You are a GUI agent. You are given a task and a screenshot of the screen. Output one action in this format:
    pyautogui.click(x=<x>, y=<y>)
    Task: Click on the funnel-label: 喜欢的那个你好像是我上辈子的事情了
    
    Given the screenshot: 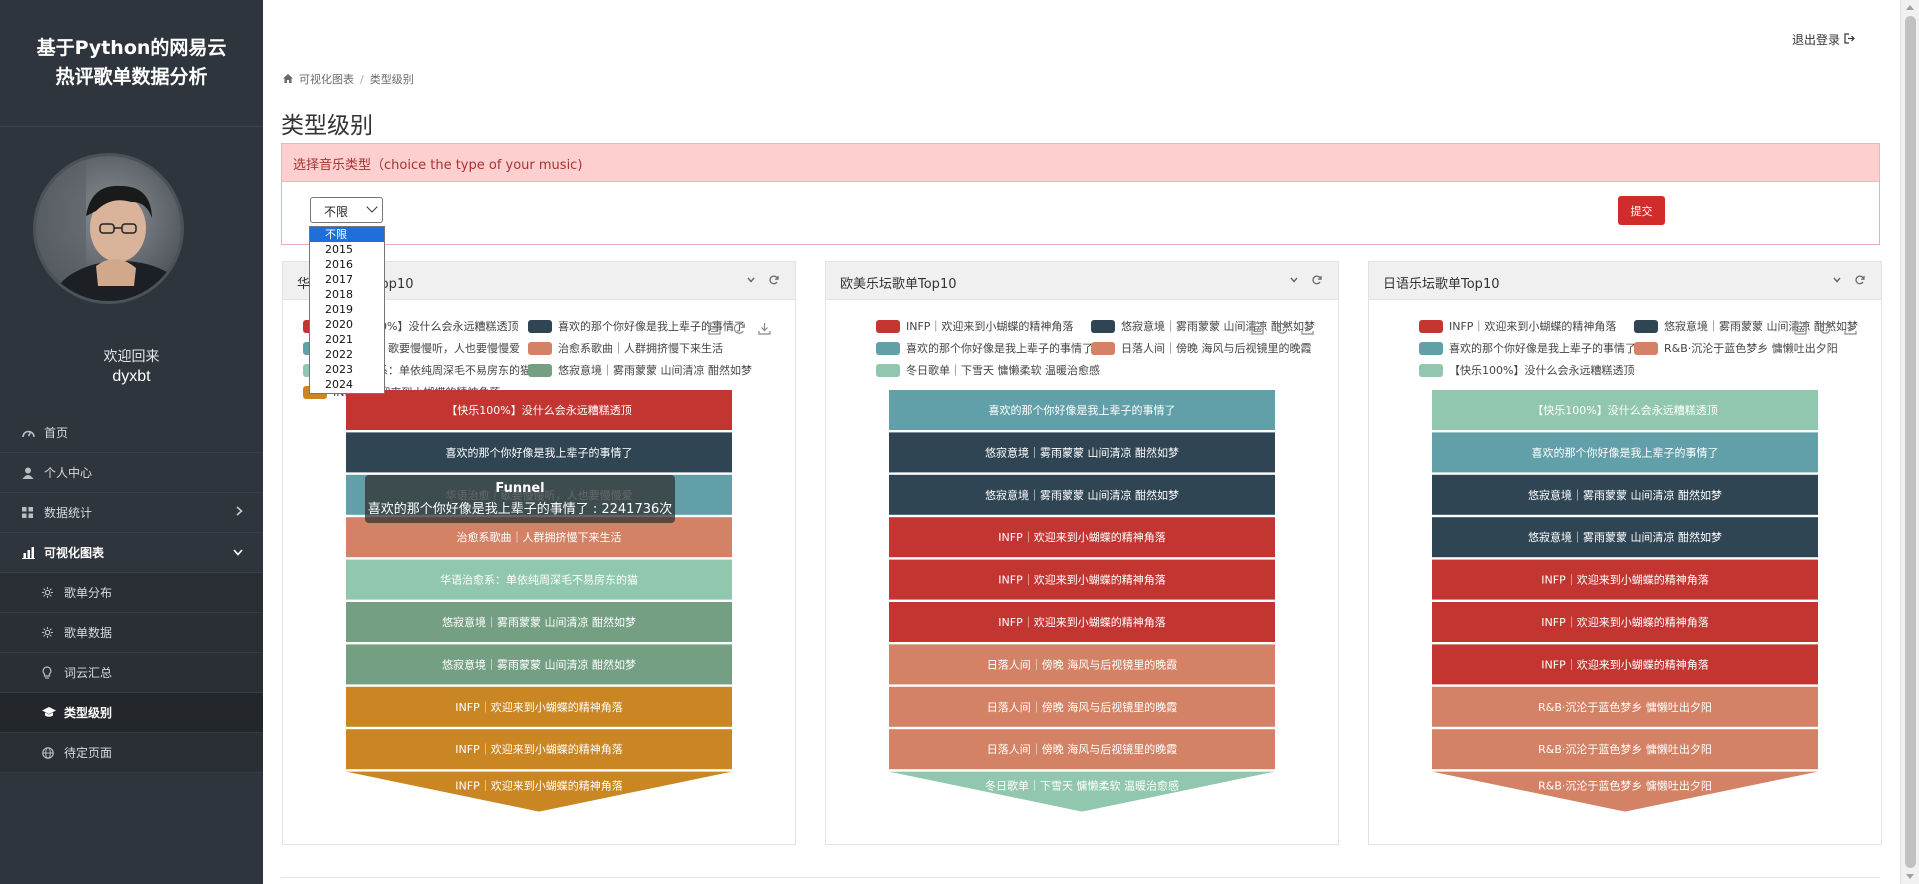 What is the action you would take?
    pyautogui.click(x=539, y=452)
    